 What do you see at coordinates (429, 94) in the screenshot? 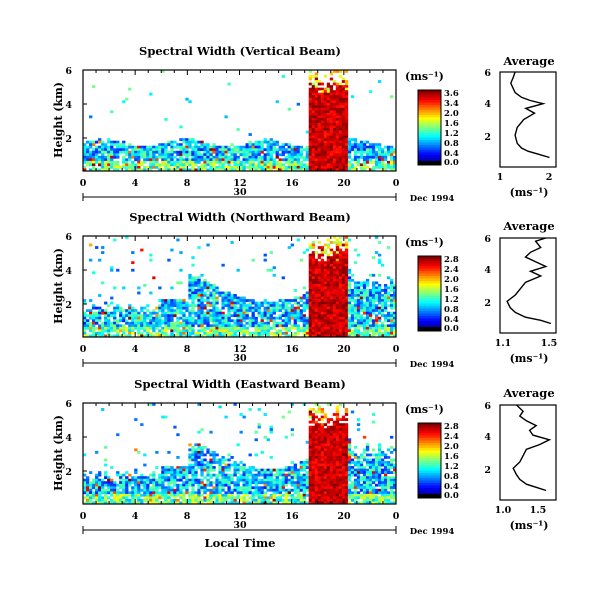
I see `colorbar-swatch` at bounding box center [429, 94].